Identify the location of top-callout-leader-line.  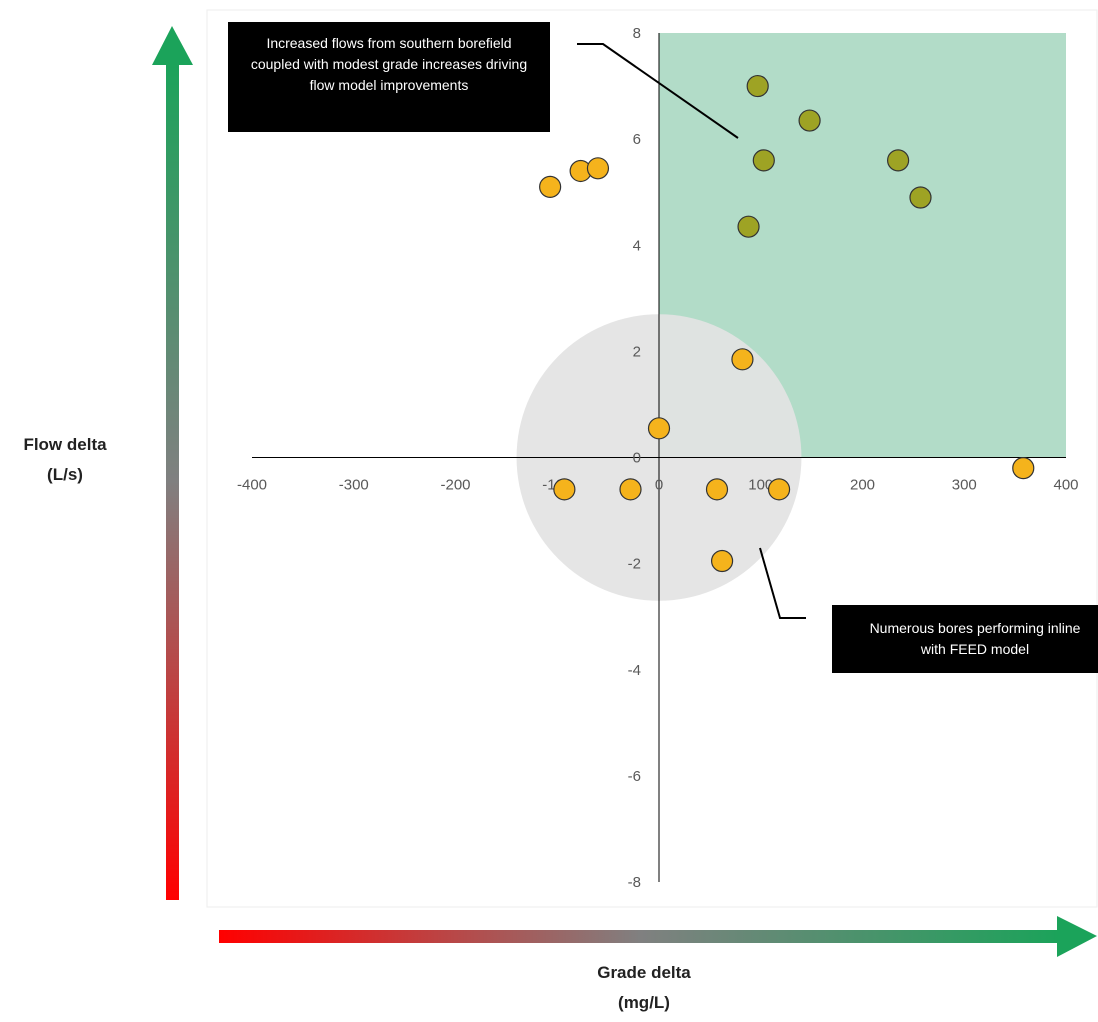
(658, 91).